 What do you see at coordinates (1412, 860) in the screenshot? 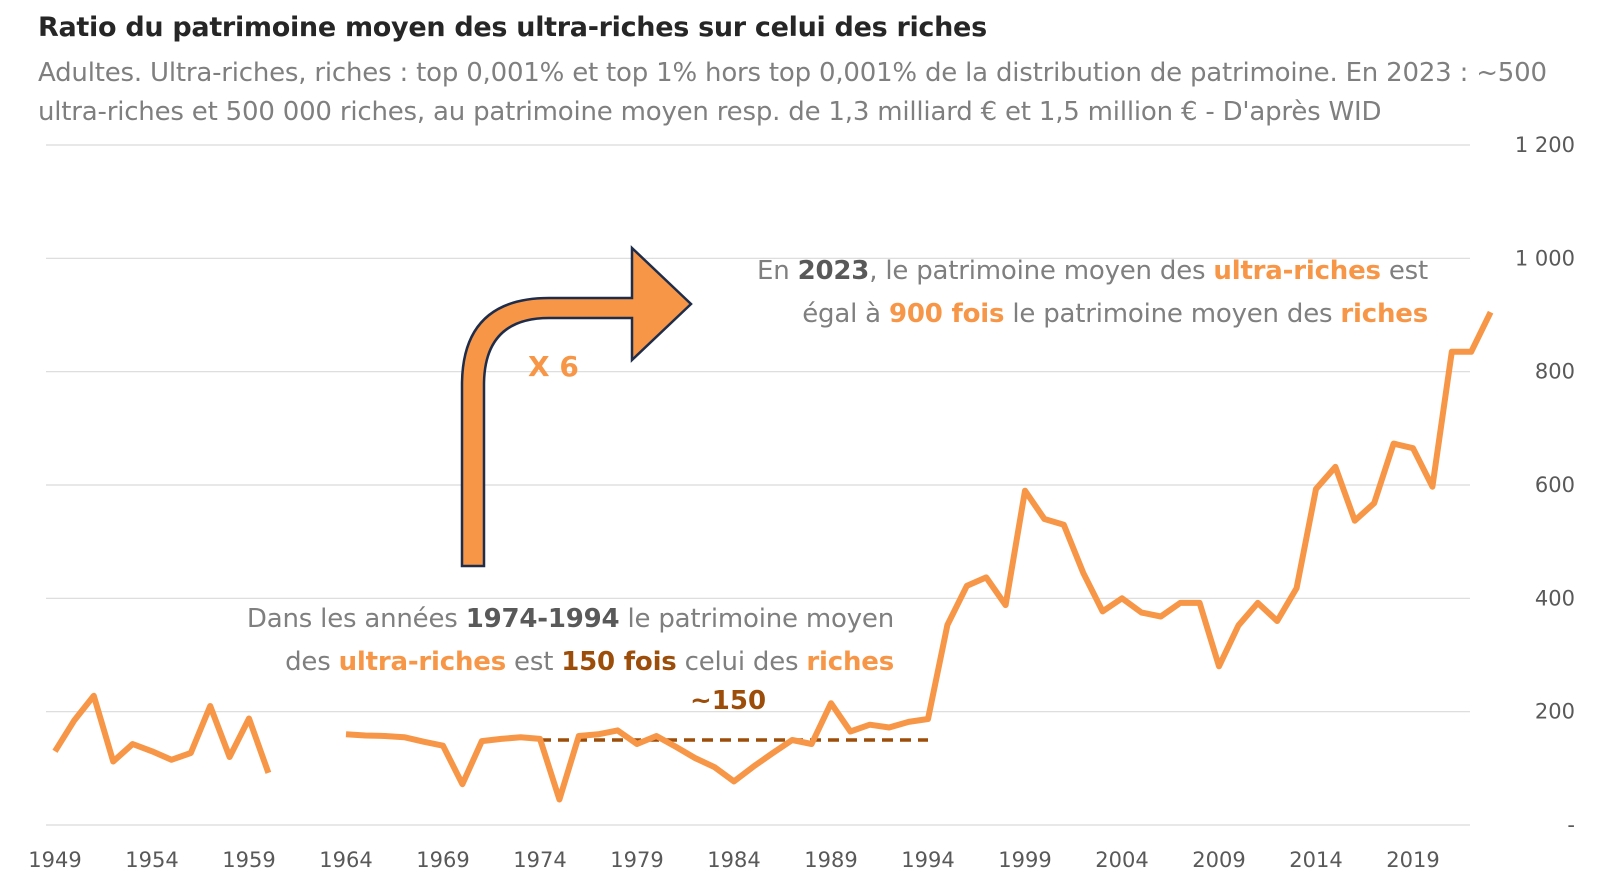
I see `x-tick-label: 2019` at bounding box center [1412, 860].